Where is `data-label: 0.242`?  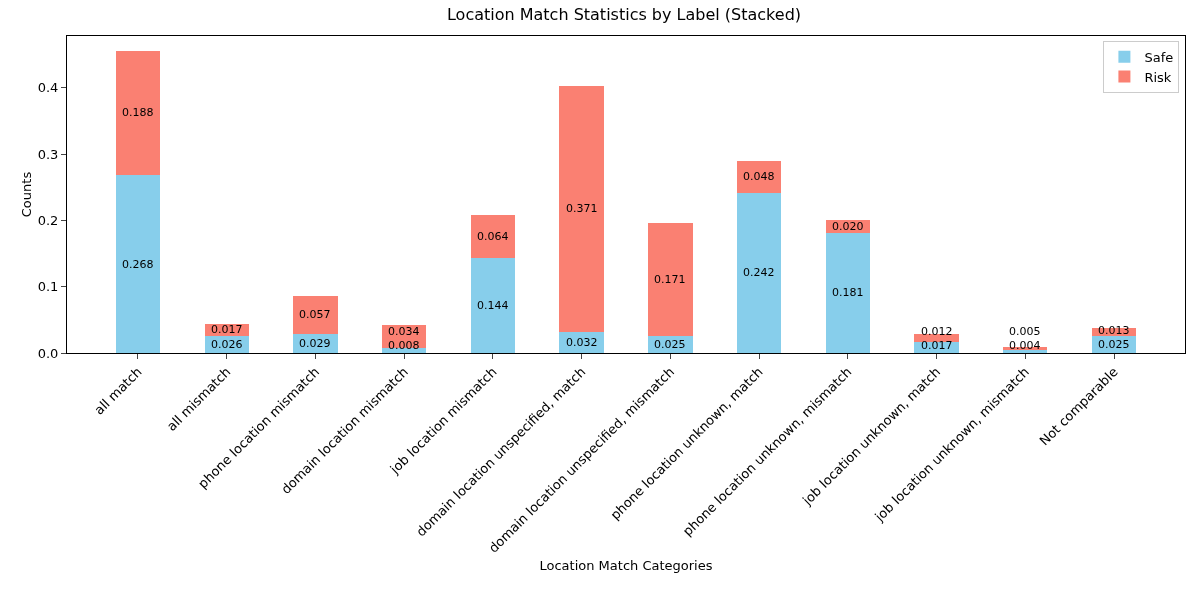
data-label: 0.242 is located at coordinates (759, 272).